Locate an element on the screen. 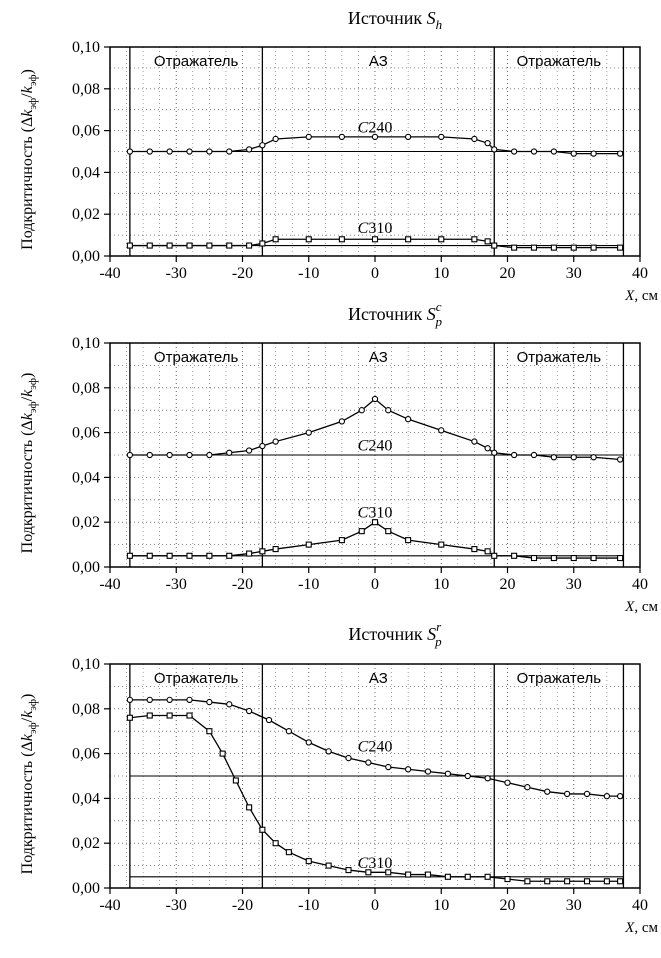 This screenshot has height=958, width=661. title-superscript: c is located at coordinates (439, 306).